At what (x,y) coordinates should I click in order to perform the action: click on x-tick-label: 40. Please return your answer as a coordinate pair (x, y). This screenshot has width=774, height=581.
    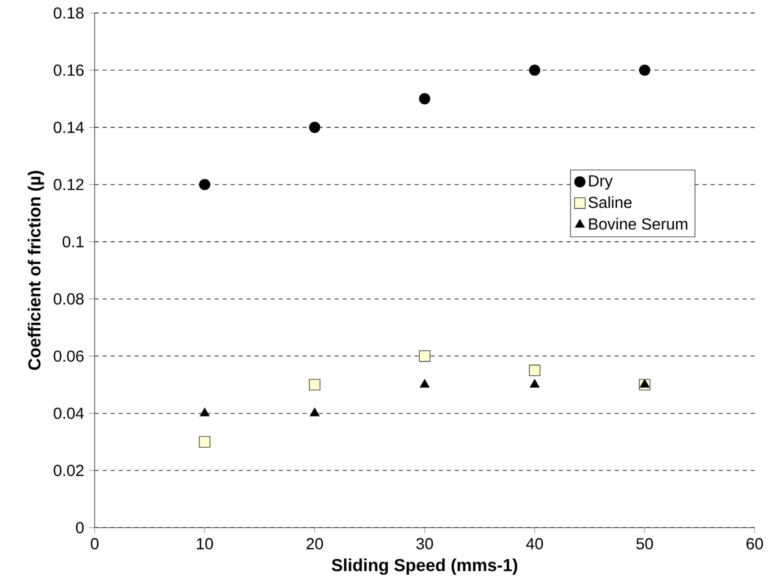
    Looking at the image, I should click on (534, 544).